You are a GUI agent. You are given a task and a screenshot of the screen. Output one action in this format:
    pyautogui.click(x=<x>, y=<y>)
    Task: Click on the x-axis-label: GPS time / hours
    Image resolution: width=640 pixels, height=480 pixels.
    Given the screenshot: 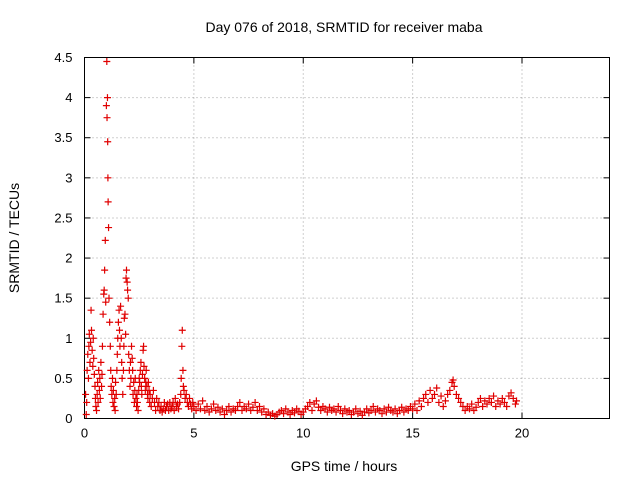 What is the action you would take?
    pyautogui.click(x=344, y=466)
    